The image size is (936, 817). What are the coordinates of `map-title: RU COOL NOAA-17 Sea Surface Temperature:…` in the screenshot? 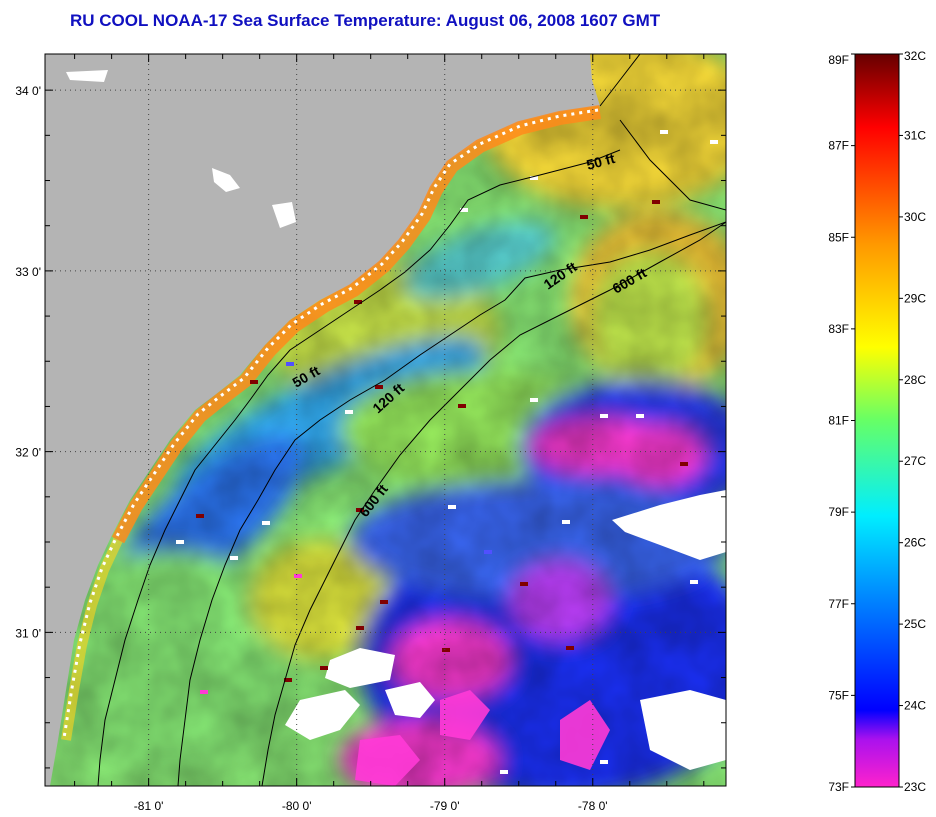 It's located at (365, 20).